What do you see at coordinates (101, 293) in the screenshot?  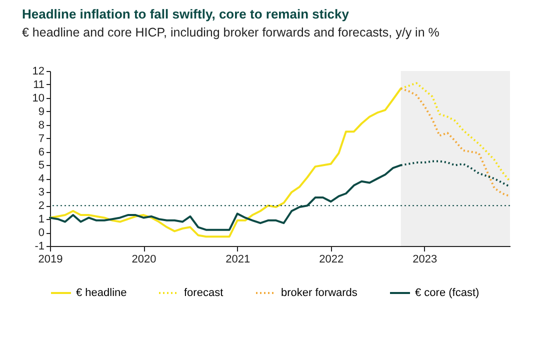 I see `legend-label: € headline` at bounding box center [101, 293].